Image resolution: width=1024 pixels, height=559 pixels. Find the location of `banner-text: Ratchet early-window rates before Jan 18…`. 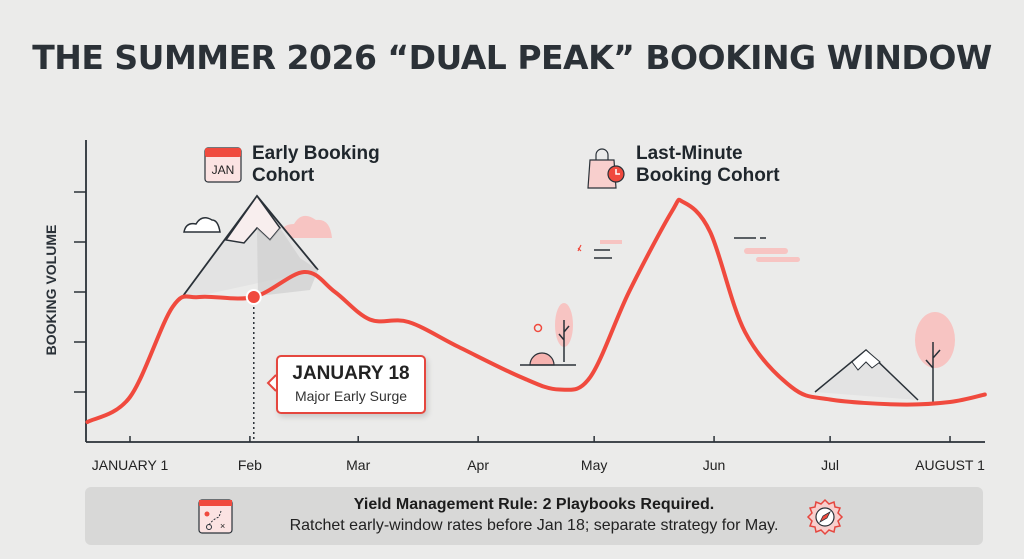

banner-text: Ratchet early-window rates before Jan 18… is located at coordinates (534, 525).